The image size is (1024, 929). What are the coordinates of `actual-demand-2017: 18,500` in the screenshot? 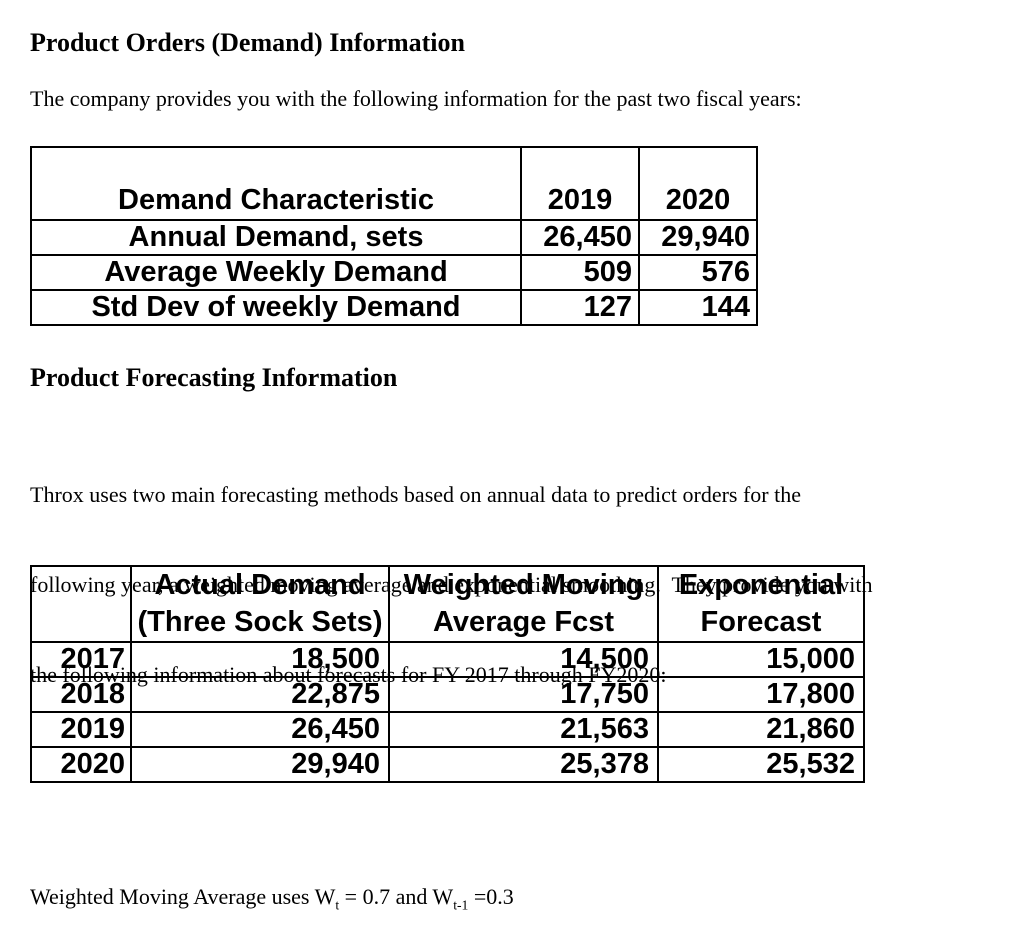 It's located at (260, 659).